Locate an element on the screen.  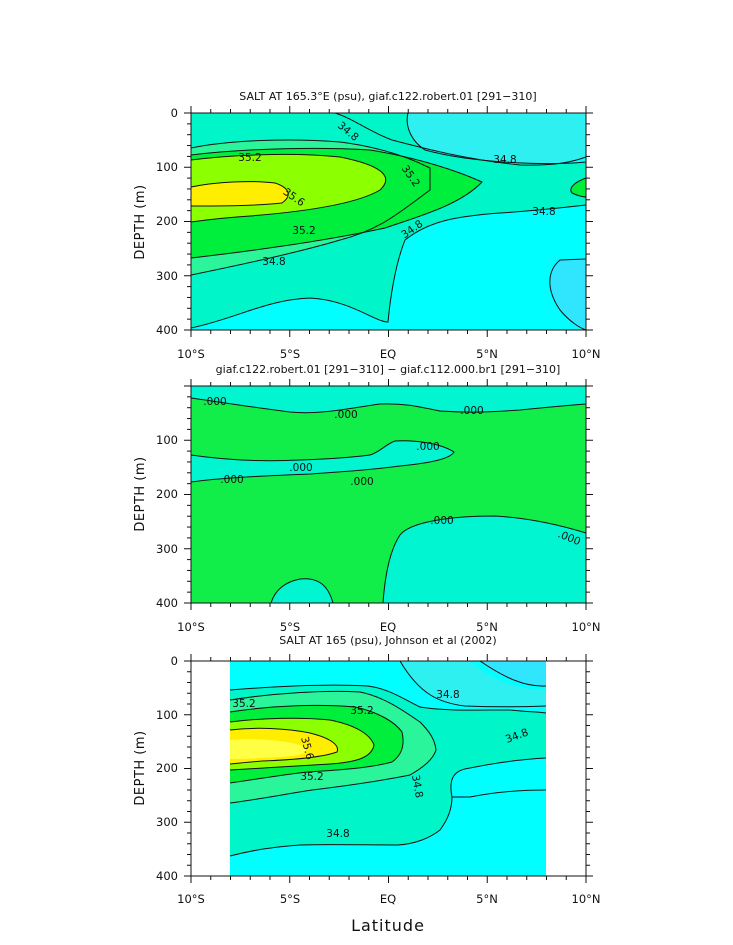
p1-y-tick-label: 0 is located at coordinates (174, 113).